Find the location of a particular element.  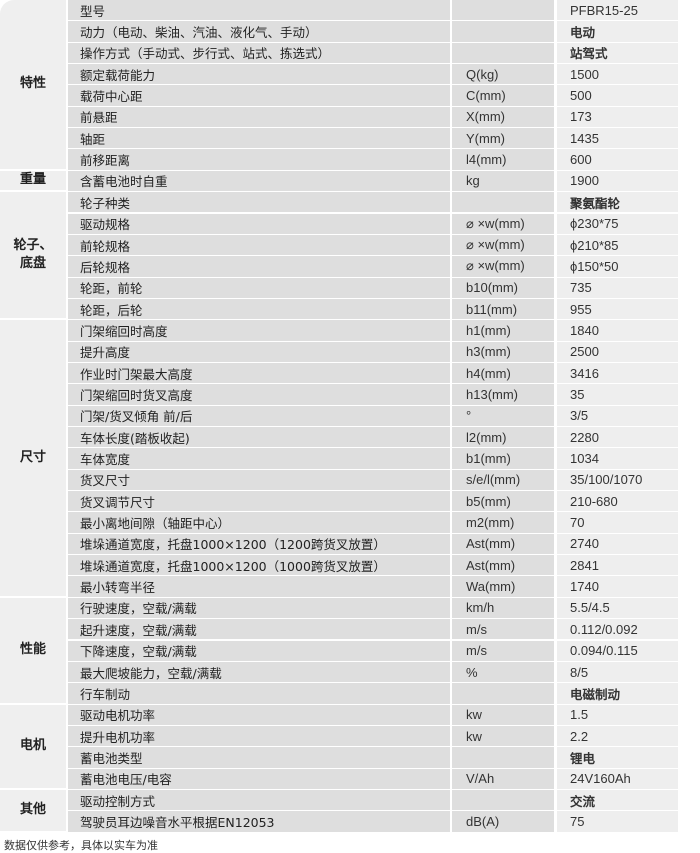

table-row: 型号 PFBR15-25 is located at coordinates (374, 11).